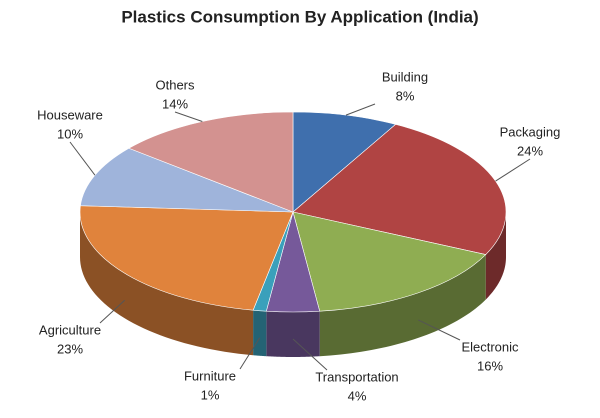  Describe the element at coordinates (70, 348) in the screenshot. I see `value-label: 23%` at that location.